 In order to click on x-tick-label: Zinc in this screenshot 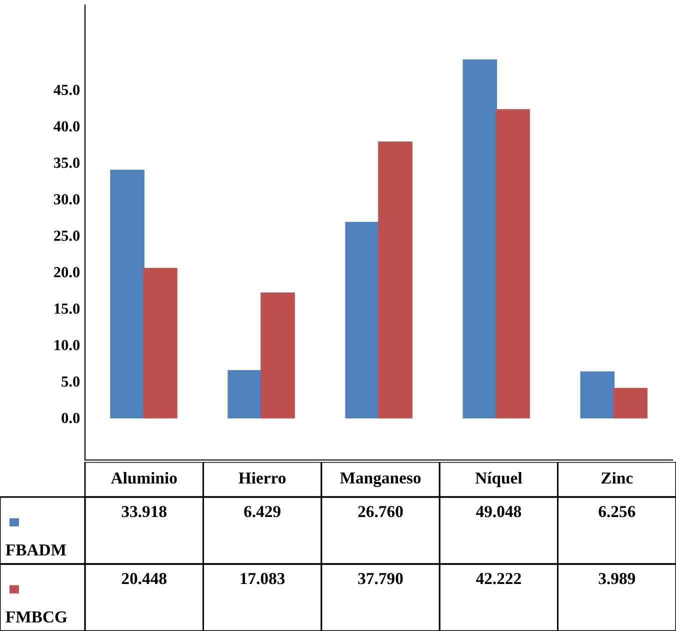, I will do `click(617, 478)`.